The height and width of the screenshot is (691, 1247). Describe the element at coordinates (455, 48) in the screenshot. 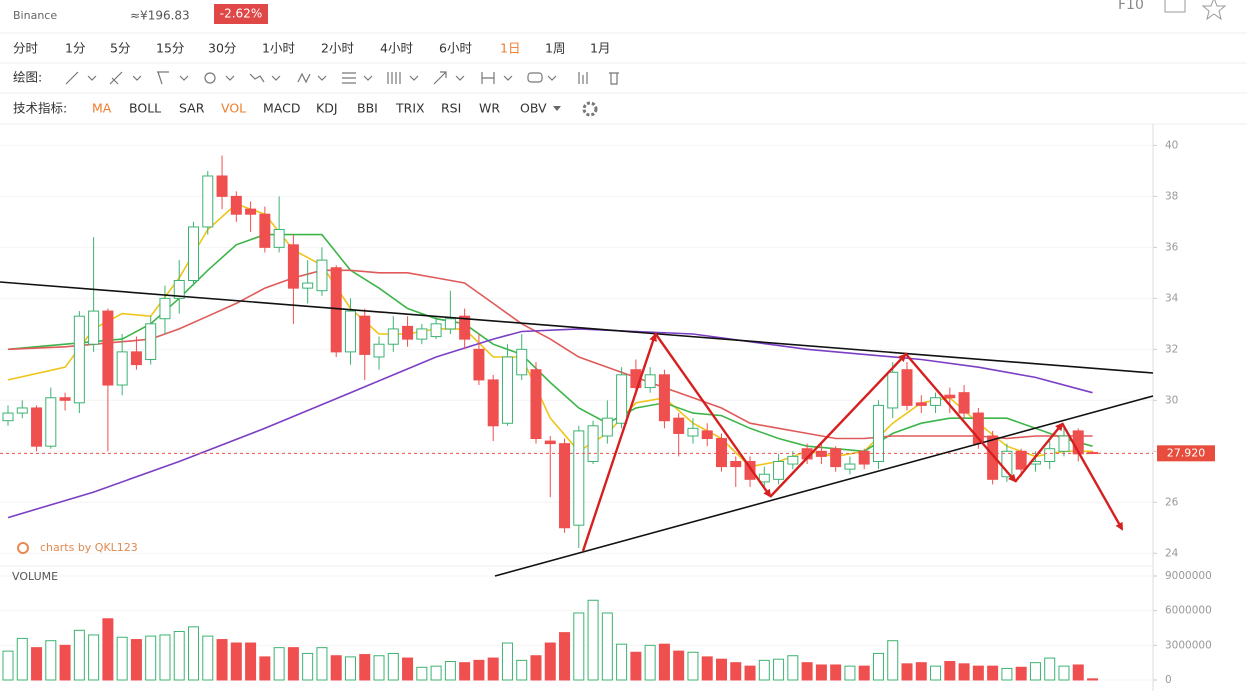

I see `period-button: 6小时` at that location.